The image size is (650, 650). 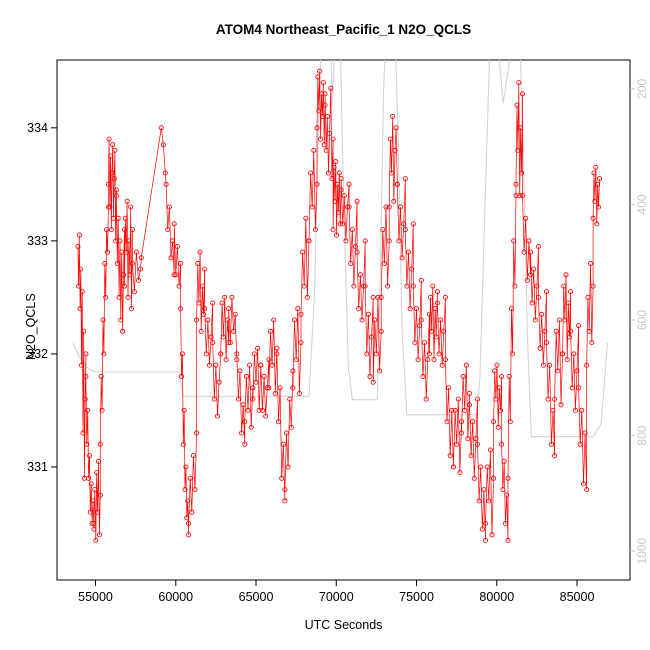 I want to click on y2-tick-label: 400, so click(x=642, y=204).